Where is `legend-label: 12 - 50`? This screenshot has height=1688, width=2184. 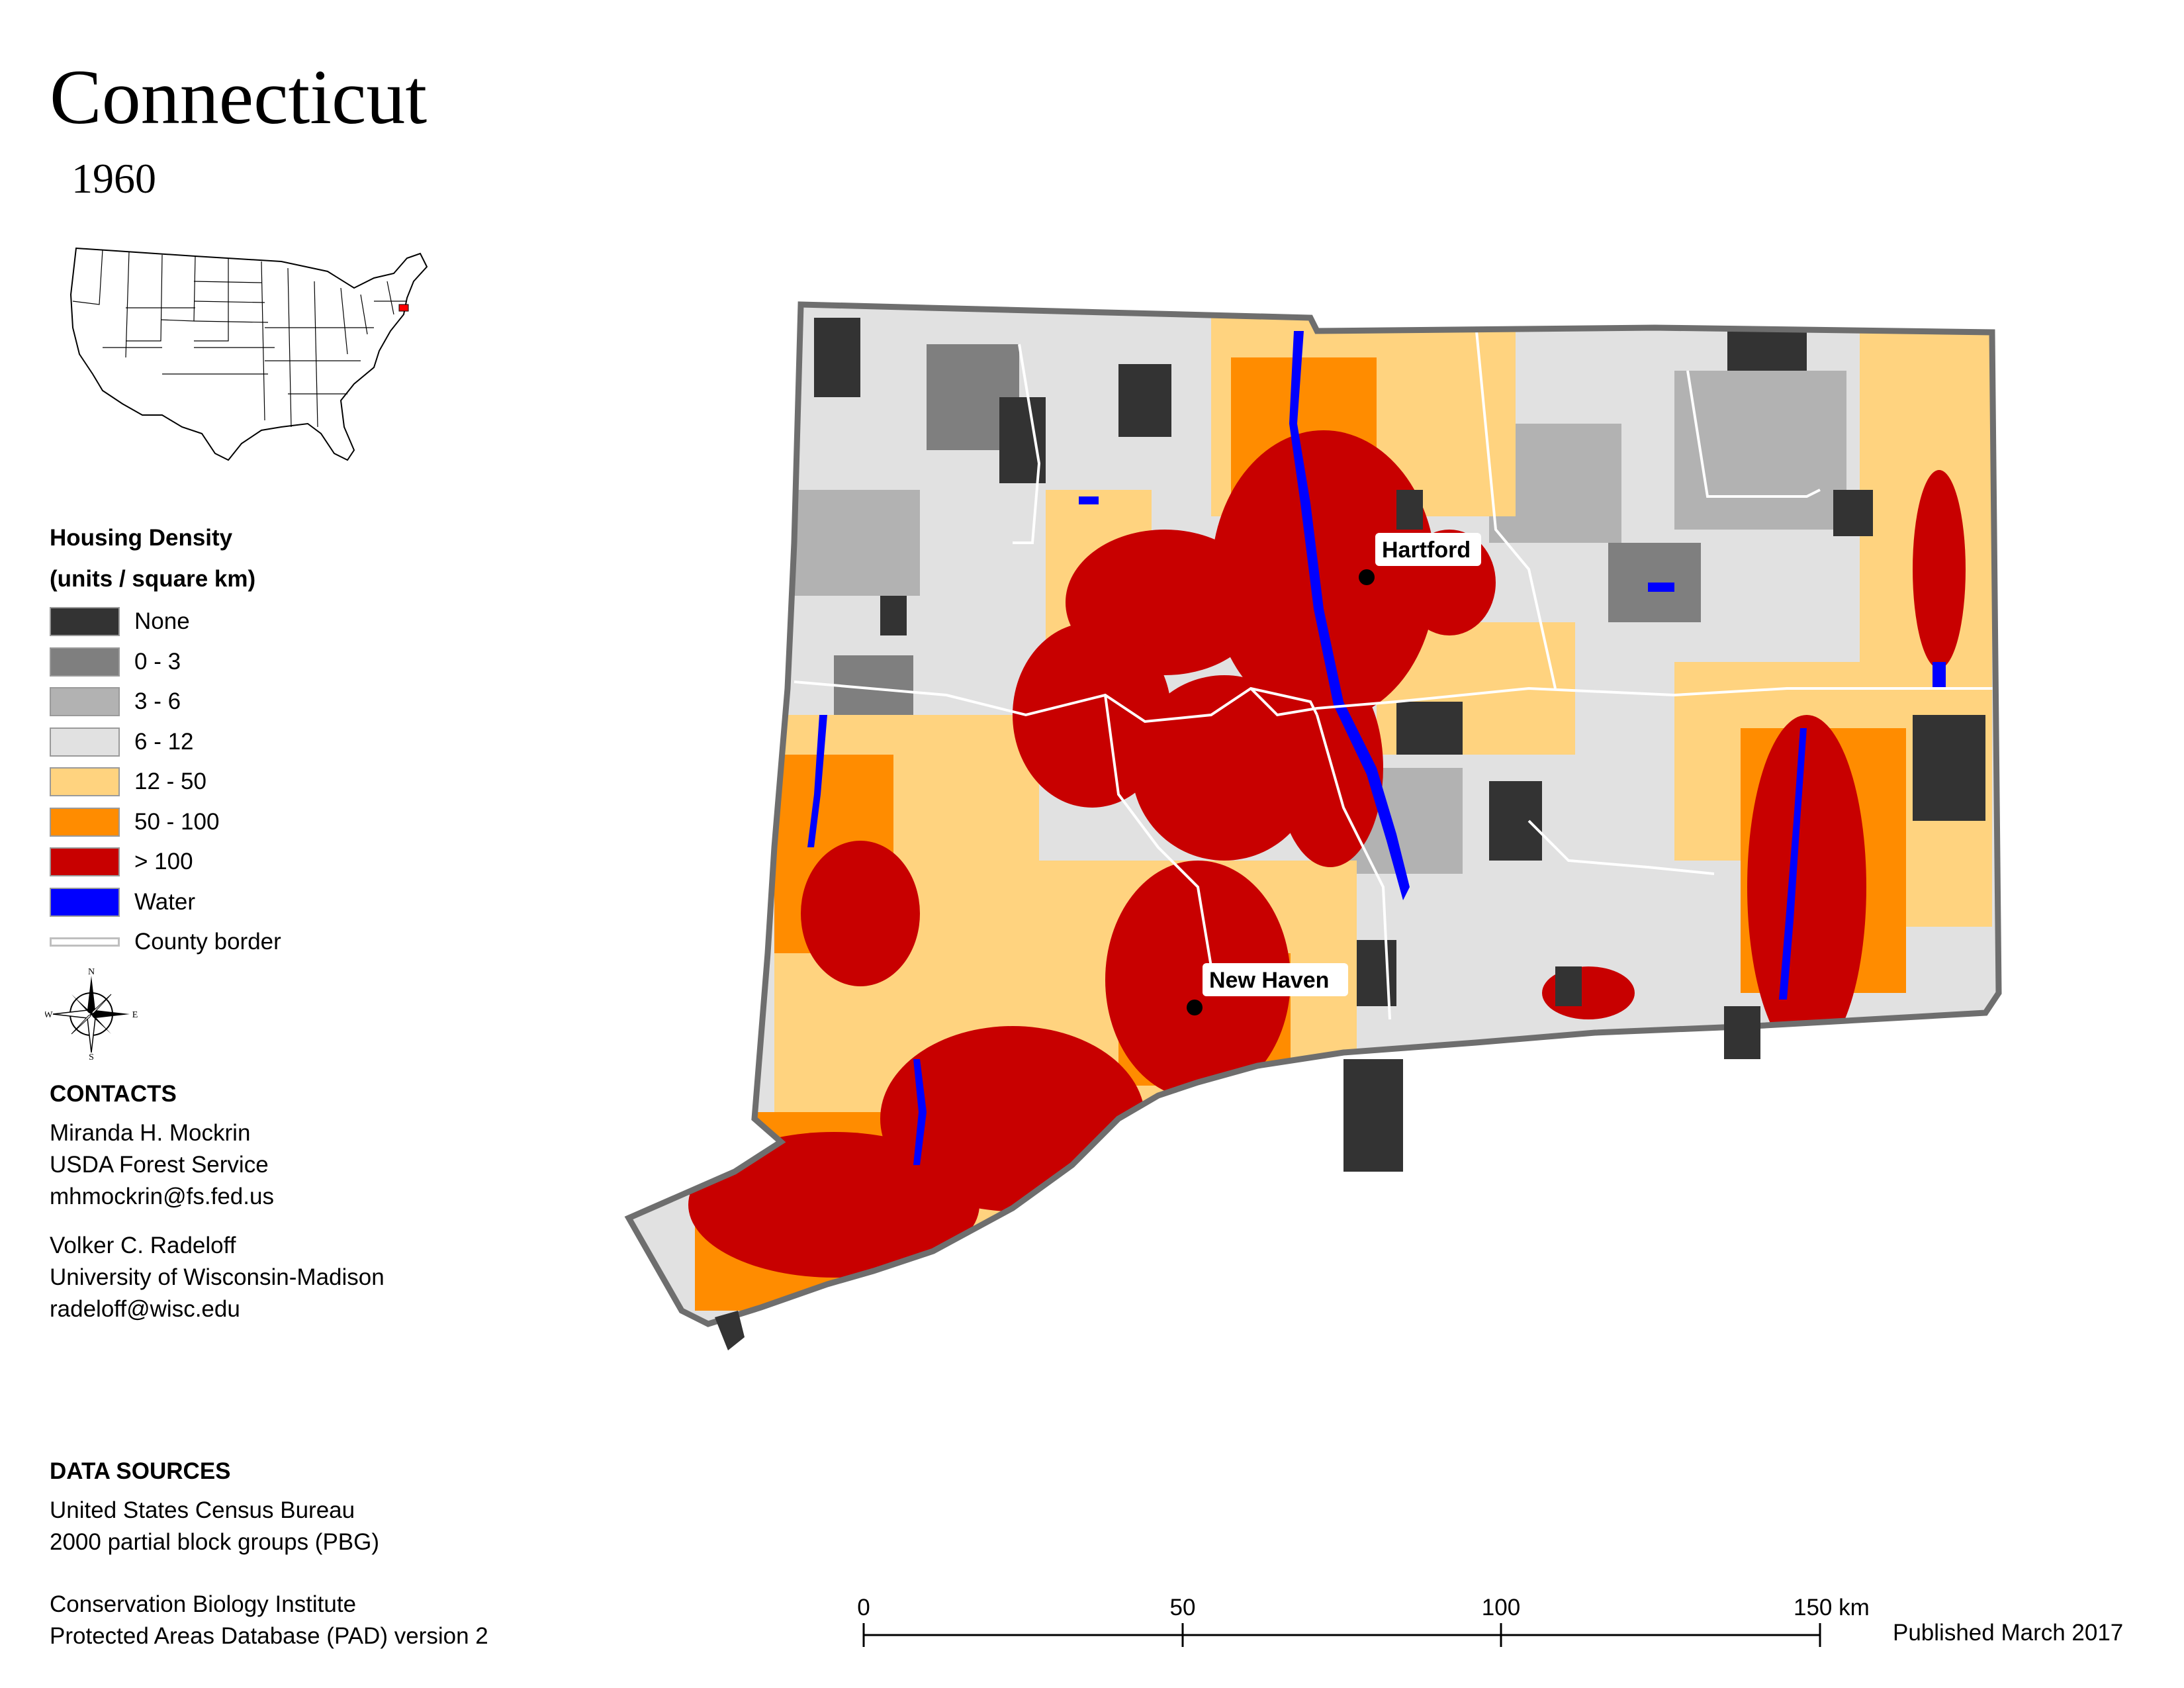
legend-label: 12 - 50 is located at coordinates (170, 781).